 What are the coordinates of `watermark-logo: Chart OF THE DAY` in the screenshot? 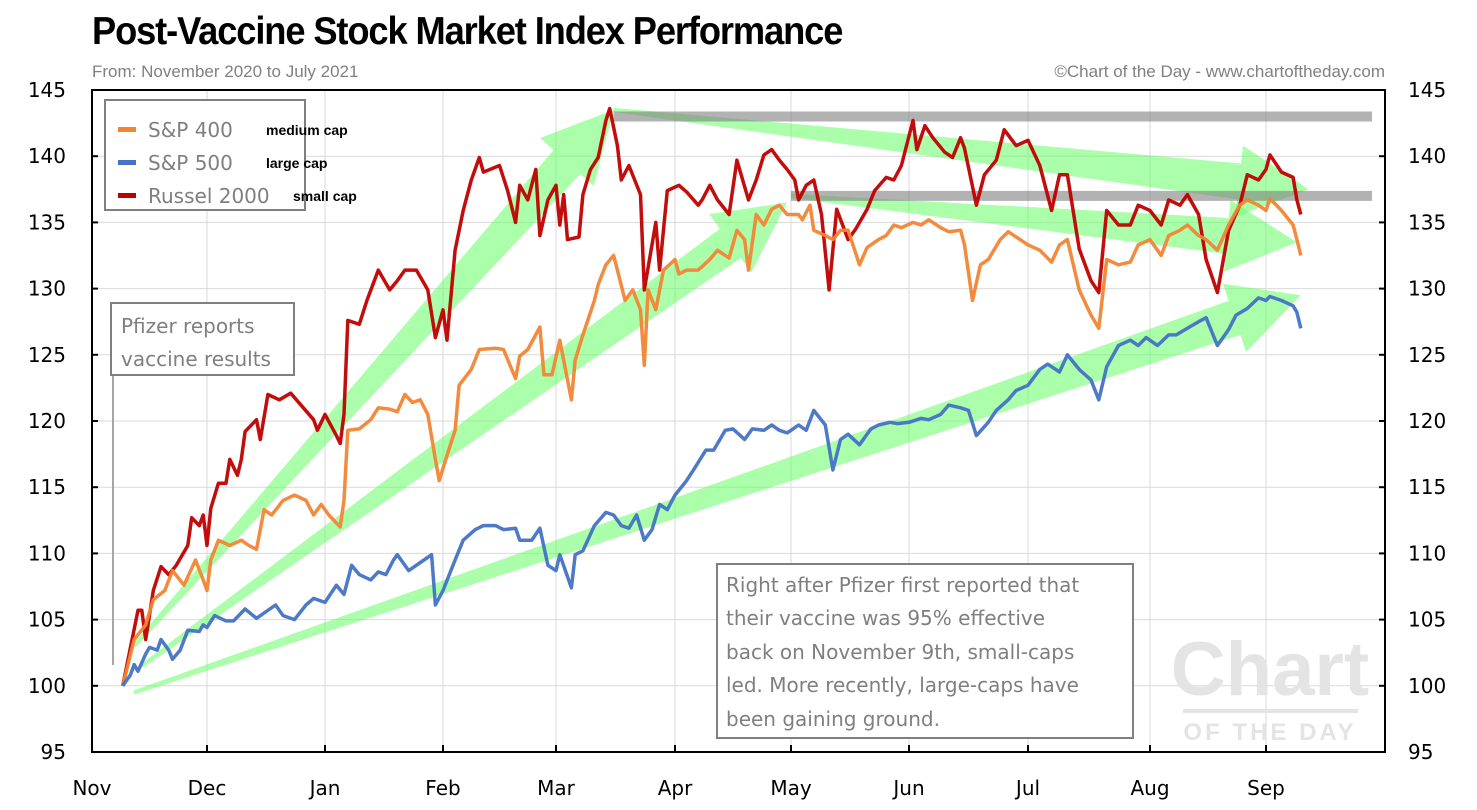 It's located at (1270, 686).